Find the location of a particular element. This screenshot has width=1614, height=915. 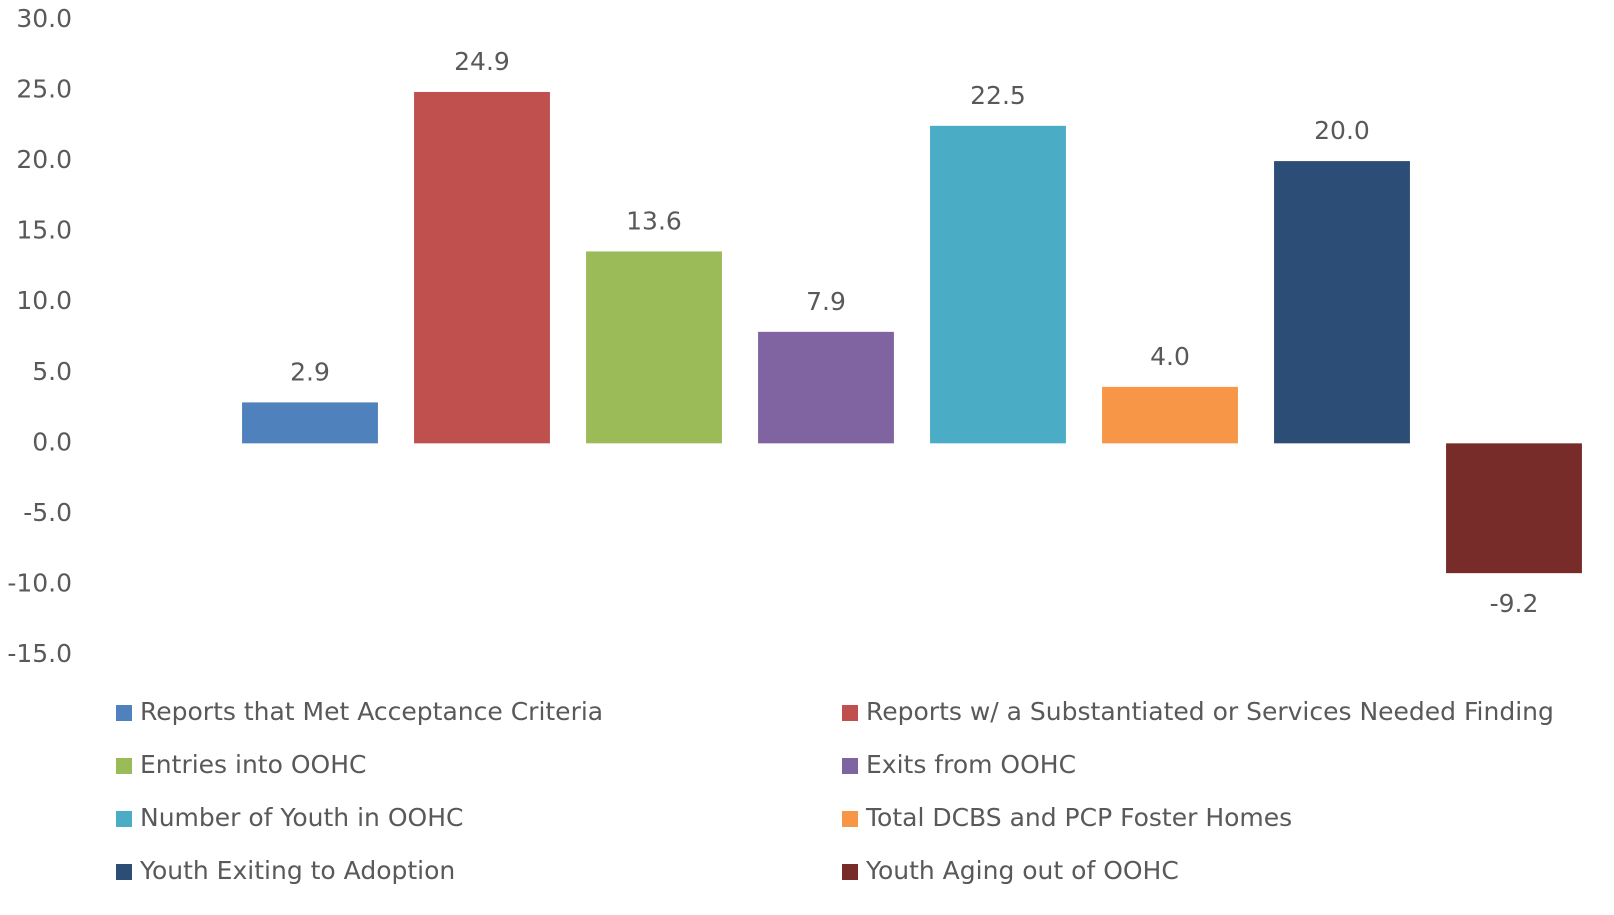

legend-label: Youth Exiting to Adoption is located at coordinates (297, 870).